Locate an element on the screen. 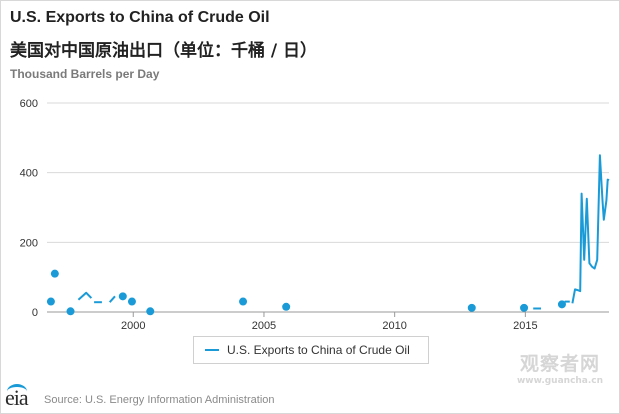  x-tick-label: 2015 is located at coordinates (525, 326).